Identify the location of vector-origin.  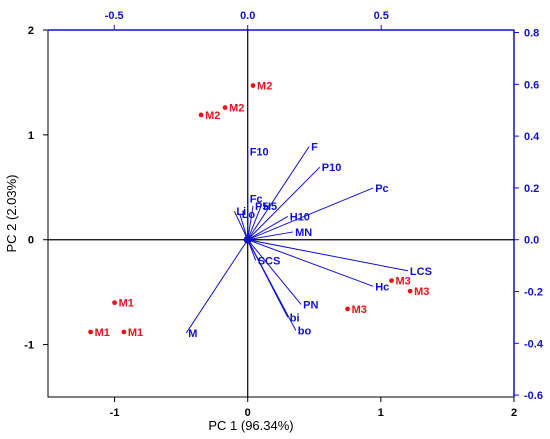
(247, 239).